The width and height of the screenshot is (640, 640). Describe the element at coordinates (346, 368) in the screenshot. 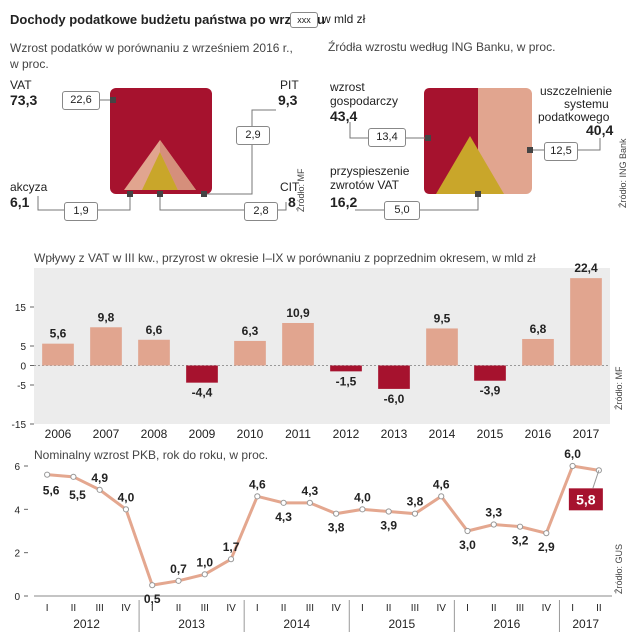

I see `bar-2012` at that location.